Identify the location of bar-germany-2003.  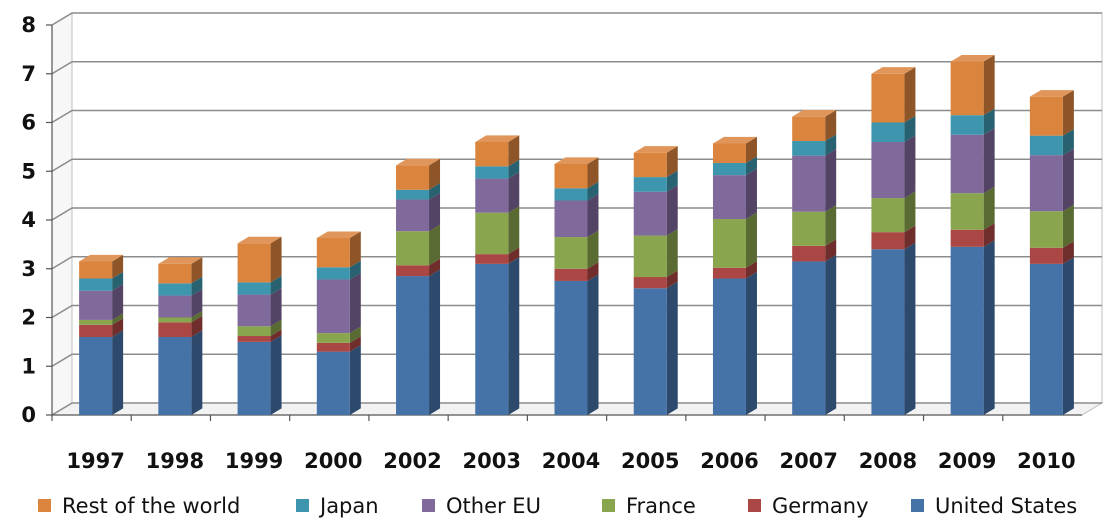
(497, 255).